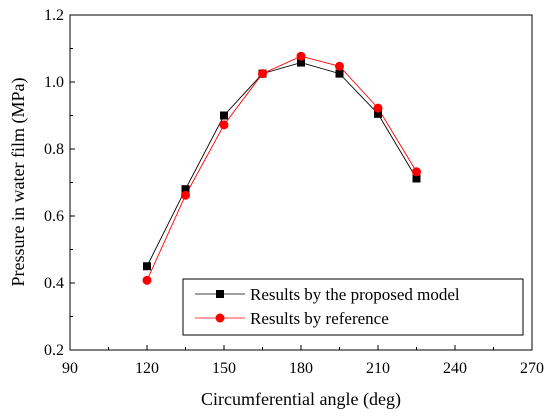  I want to click on y-tick-label: 1.0, so click(54, 82).